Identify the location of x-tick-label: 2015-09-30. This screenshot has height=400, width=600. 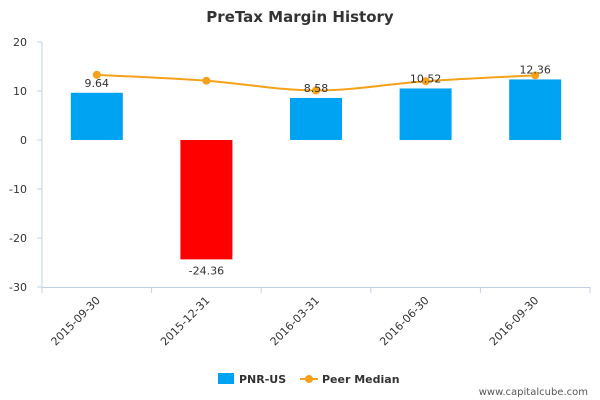
(76, 321).